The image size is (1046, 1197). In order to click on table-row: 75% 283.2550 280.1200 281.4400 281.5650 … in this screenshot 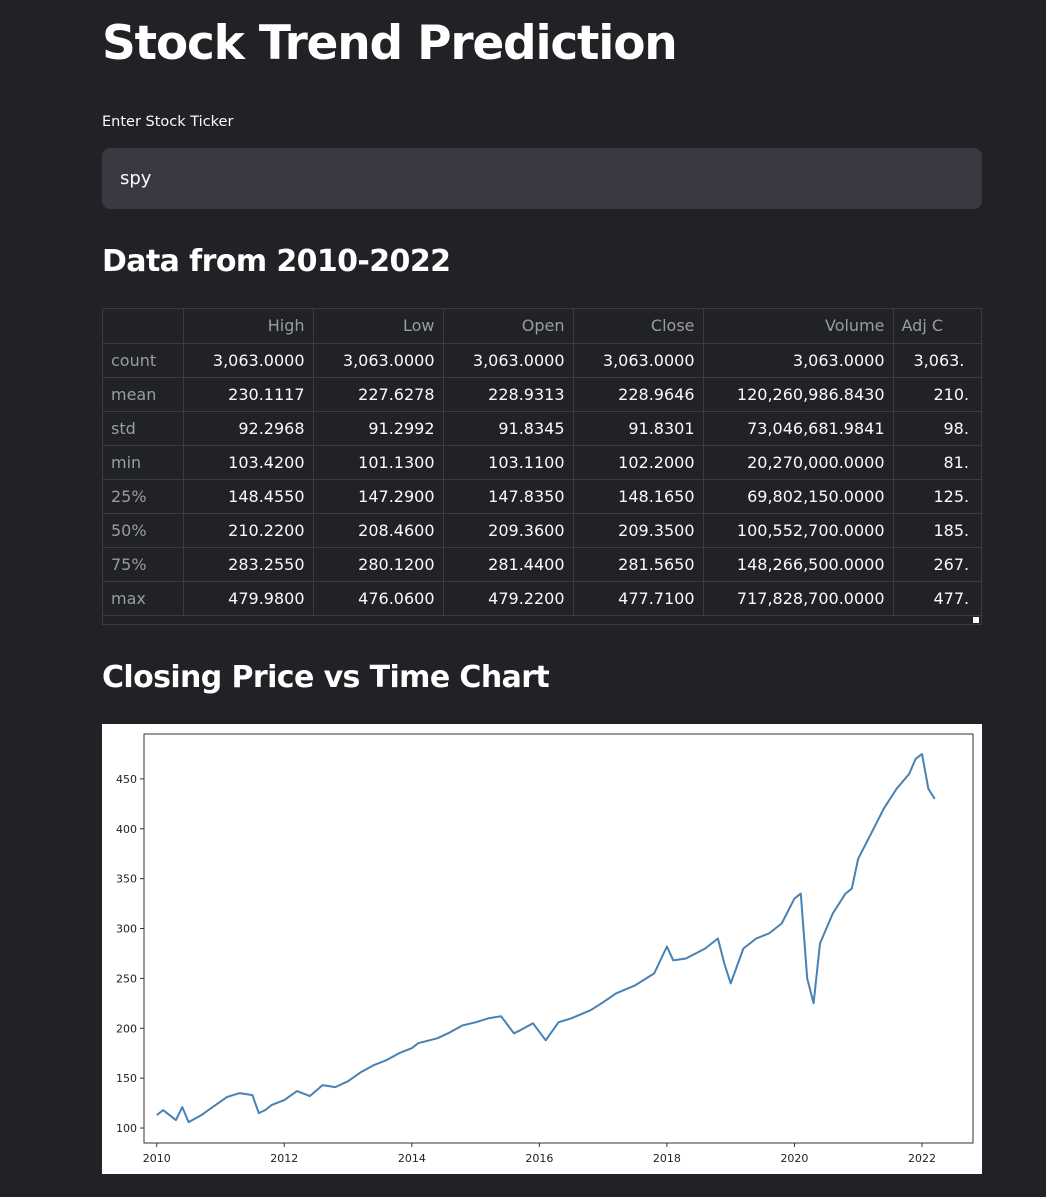, I will do `click(542, 564)`.